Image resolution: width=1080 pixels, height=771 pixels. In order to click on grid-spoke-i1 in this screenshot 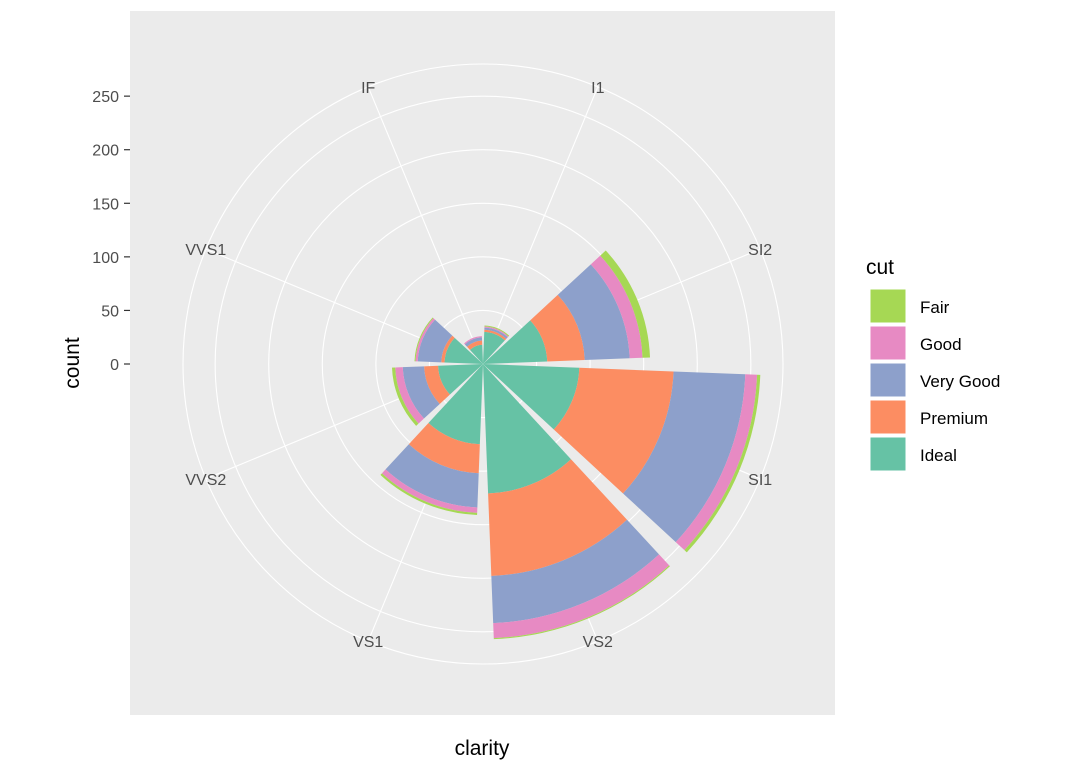, I will do `click(540, 225)`.